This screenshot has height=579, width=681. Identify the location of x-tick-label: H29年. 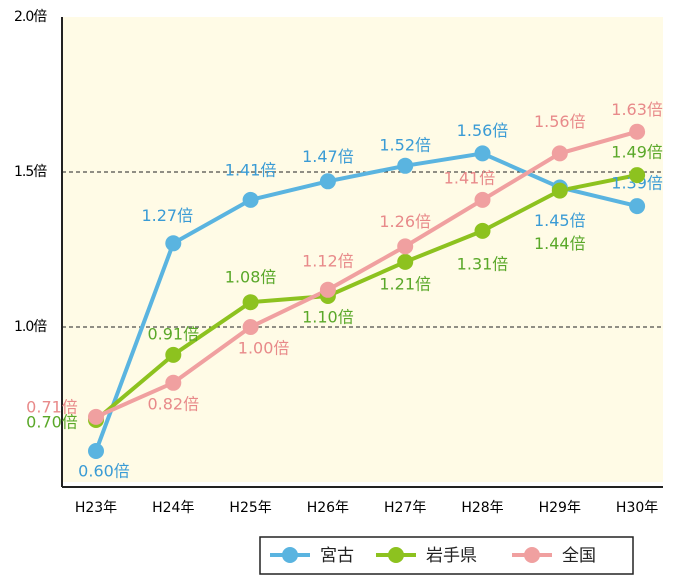
(560, 508).